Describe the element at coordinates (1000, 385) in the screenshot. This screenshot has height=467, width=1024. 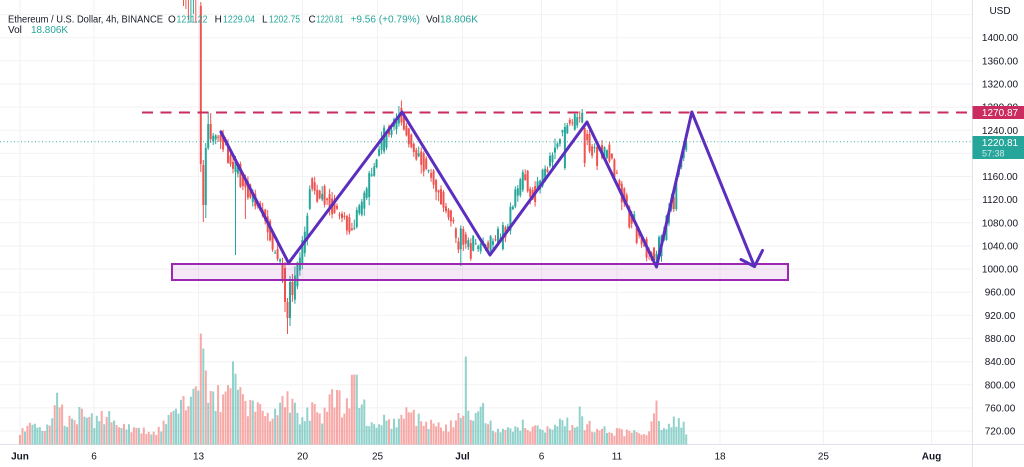
I see `svg-text: 800.00` at that location.